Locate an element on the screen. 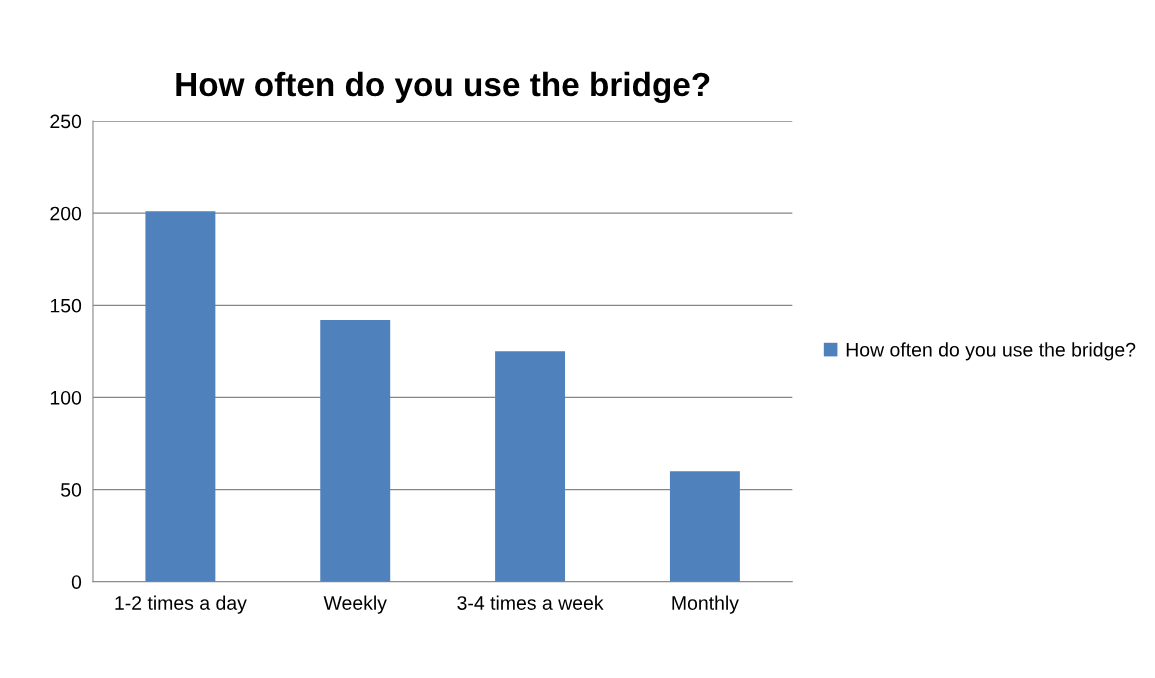  y-tick-label: 0 is located at coordinates (76, 582).